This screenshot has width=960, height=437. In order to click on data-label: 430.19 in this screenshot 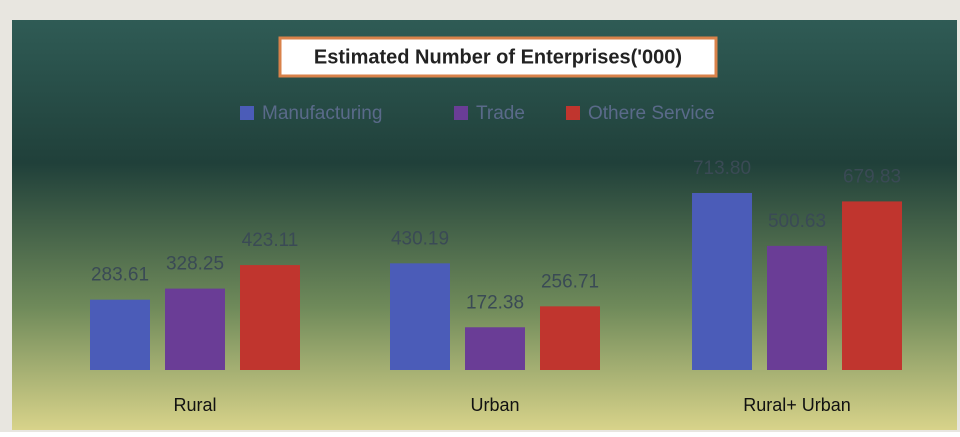, I will do `click(420, 238)`.